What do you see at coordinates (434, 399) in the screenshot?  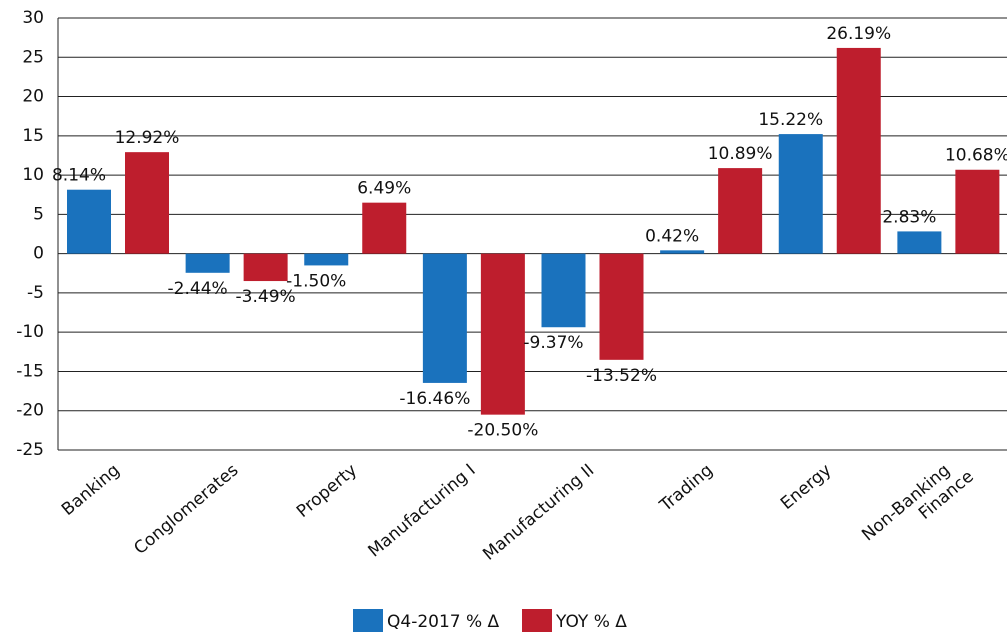 I see `value-label: -16.46%` at bounding box center [434, 399].